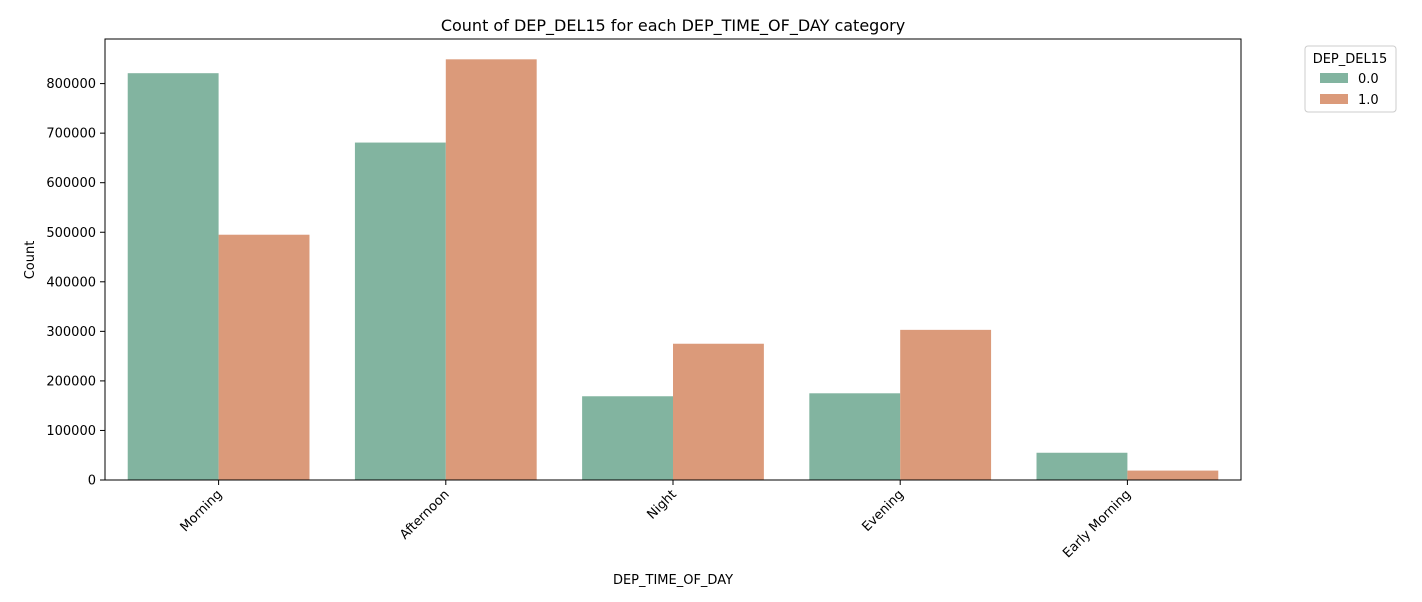 Image resolution: width=1422 pixels, height=602 pixels. Describe the element at coordinates (71, 431) in the screenshot. I see `y-tick-label: 100000` at that location.